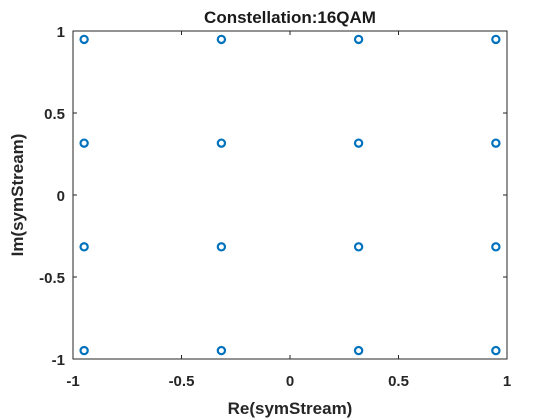  Describe the element at coordinates (290, 408) in the screenshot. I see `x-axis-label: Re(symStream)` at that location.